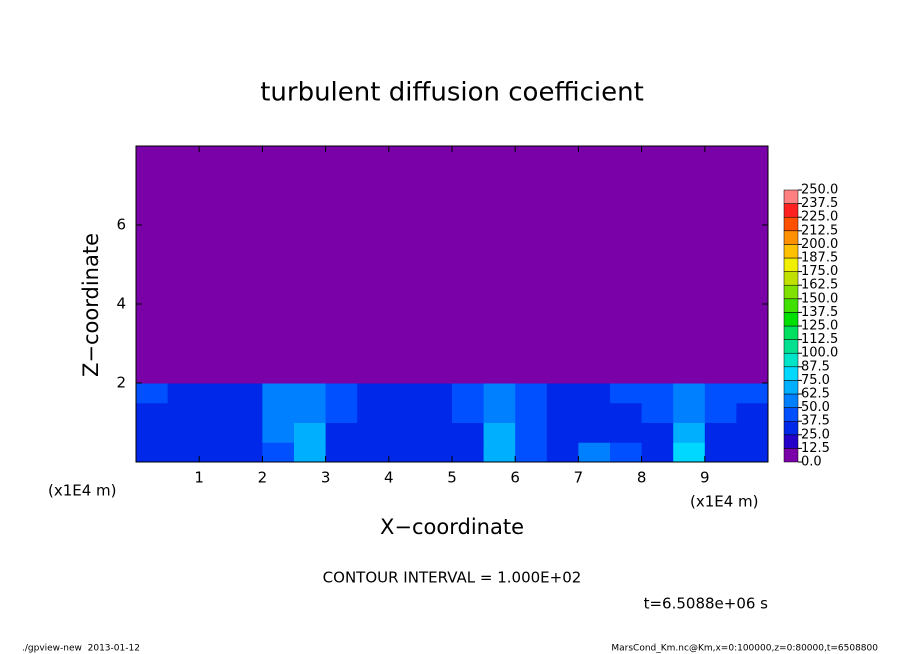 Image resolution: width=904 pixels, height=654 pixels. I want to click on colorbar-label: 125.0, so click(819, 326).